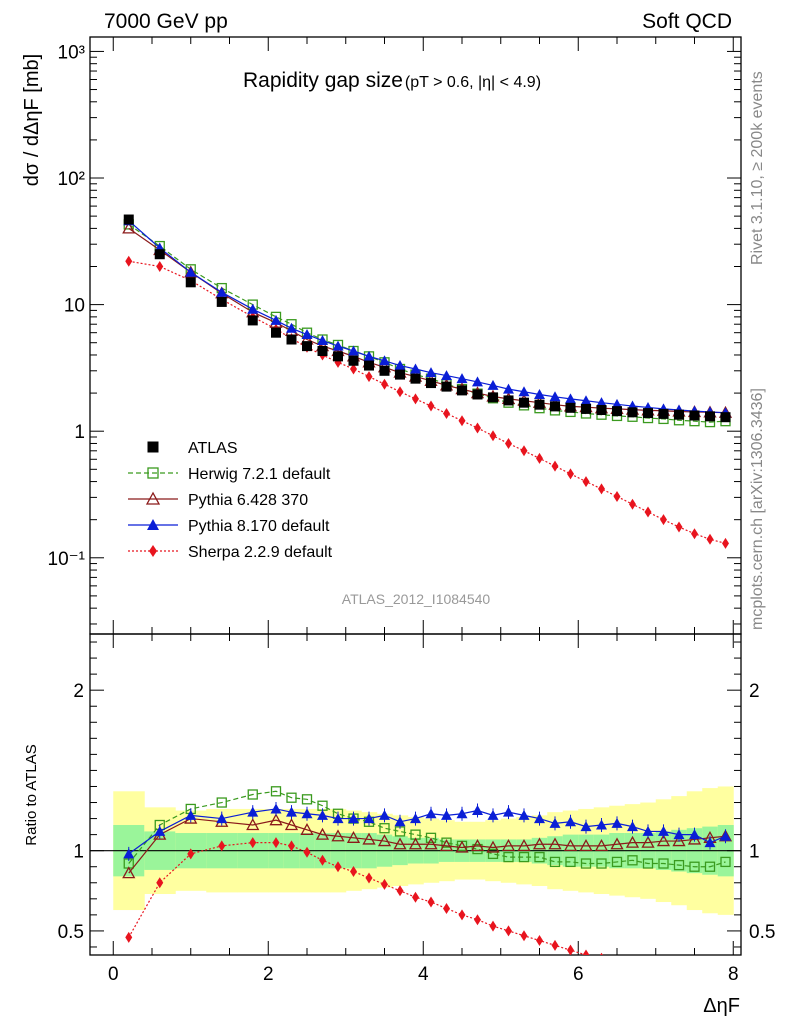  What do you see at coordinates (259, 526) in the screenshot?
I see `legend-label-pythia8: Pythia 8.170 default` at bounding box center [259, 526].